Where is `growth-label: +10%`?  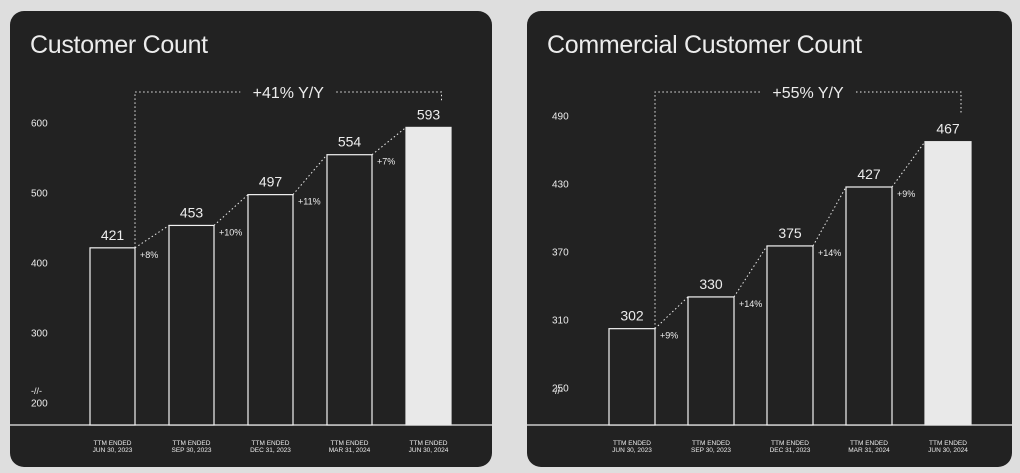
growth-label: +10% is located at coordinates (230, 232).